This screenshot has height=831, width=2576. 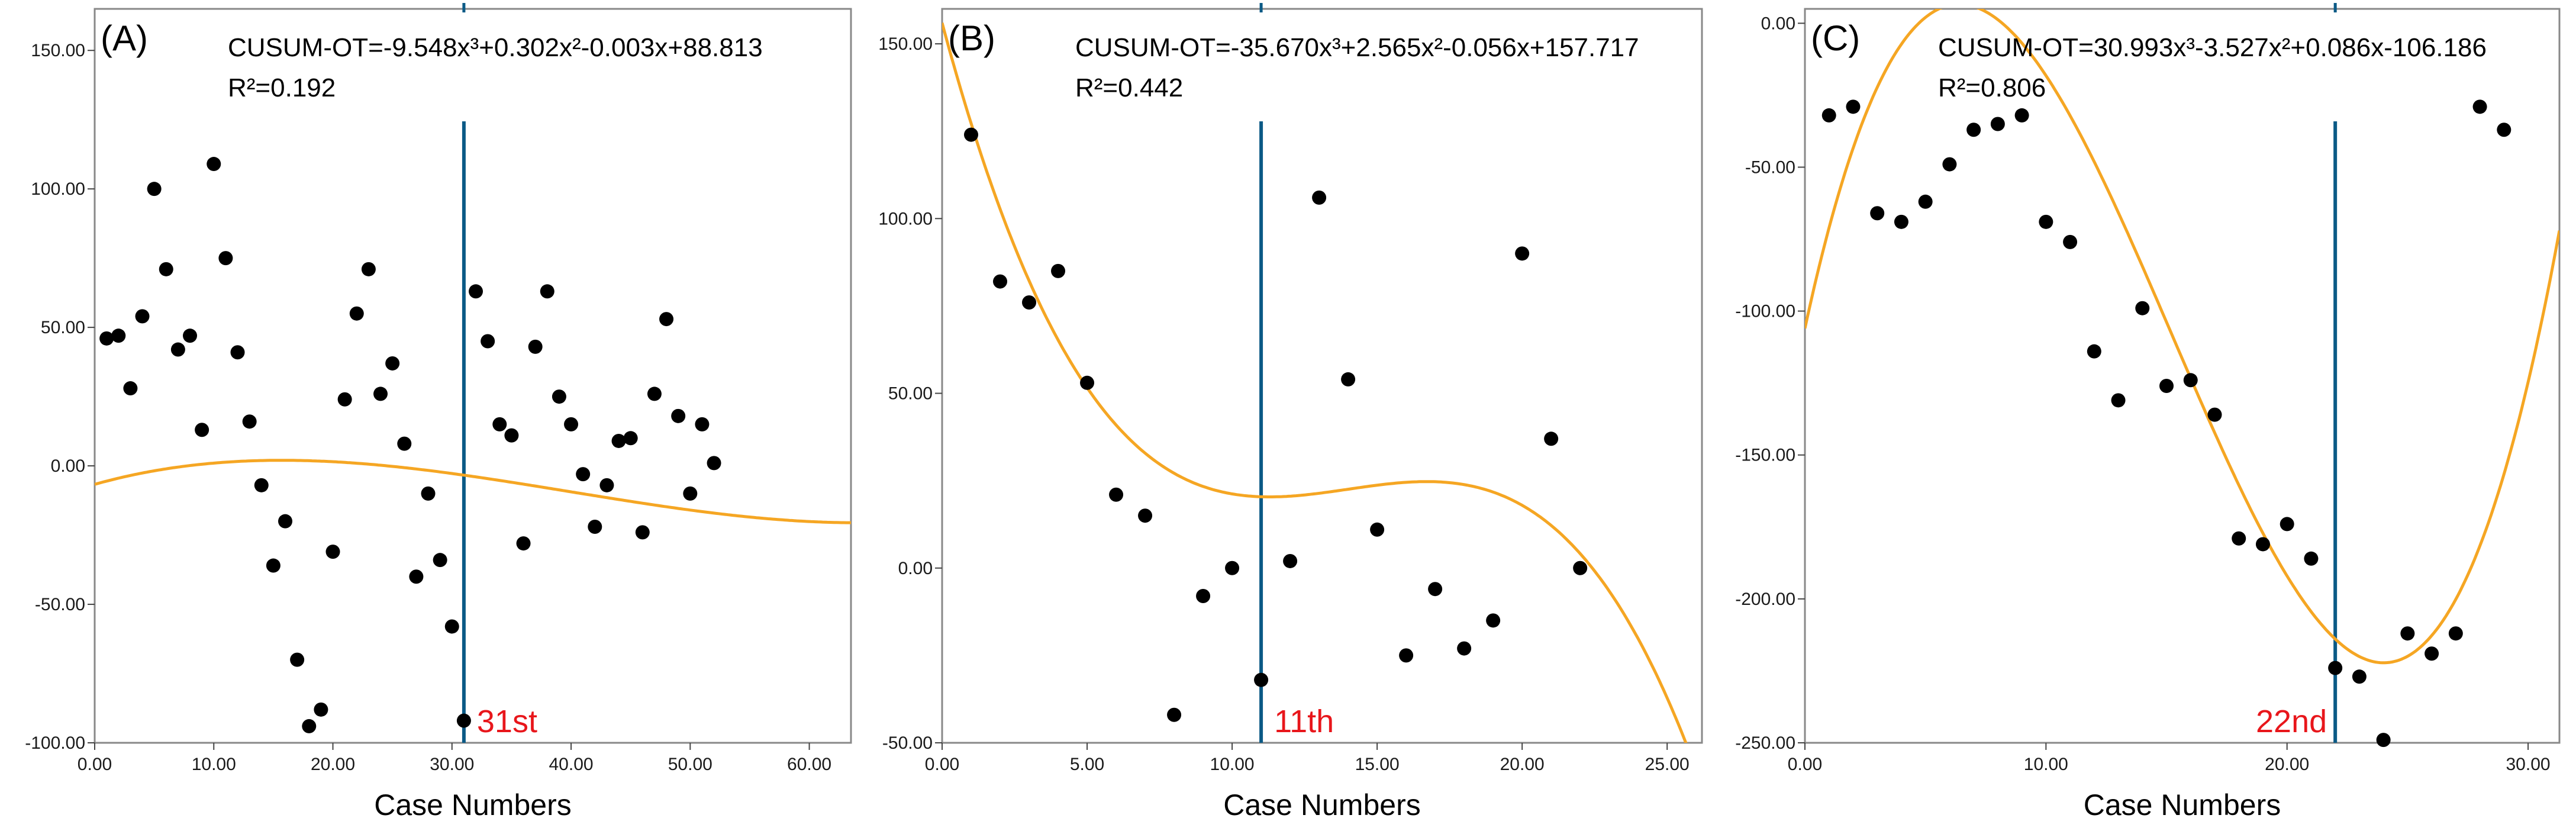 I want to click on y-tick-label: -250.00, so click(x=1765, y=743).